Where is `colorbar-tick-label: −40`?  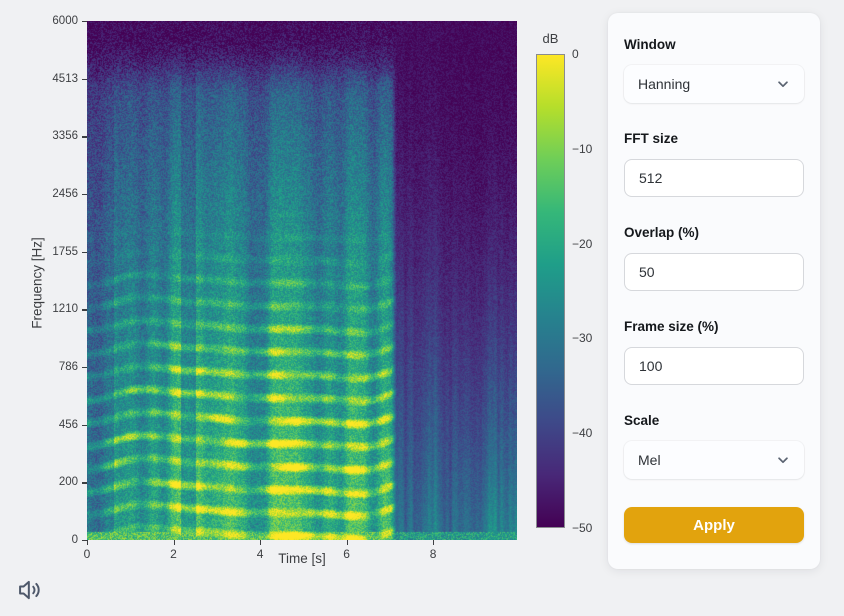
colorbar-tick-label: −40 is located at coordinates (582, 433).